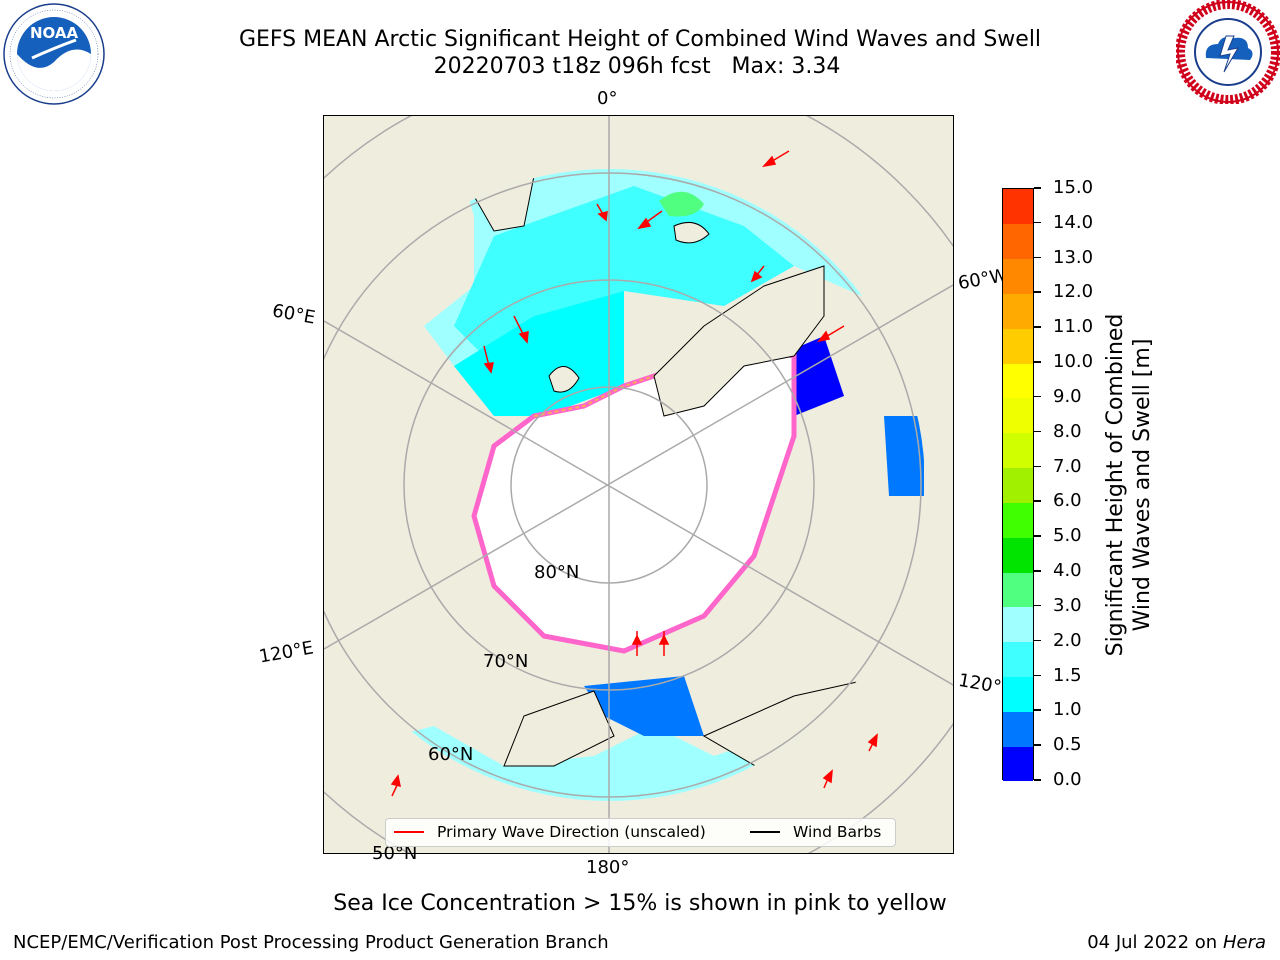 The height and width of the screenshot is (960, 1280). Describe the element at coordinates (564, 379) in the screenshot. I see `land-svalbard` at that location.